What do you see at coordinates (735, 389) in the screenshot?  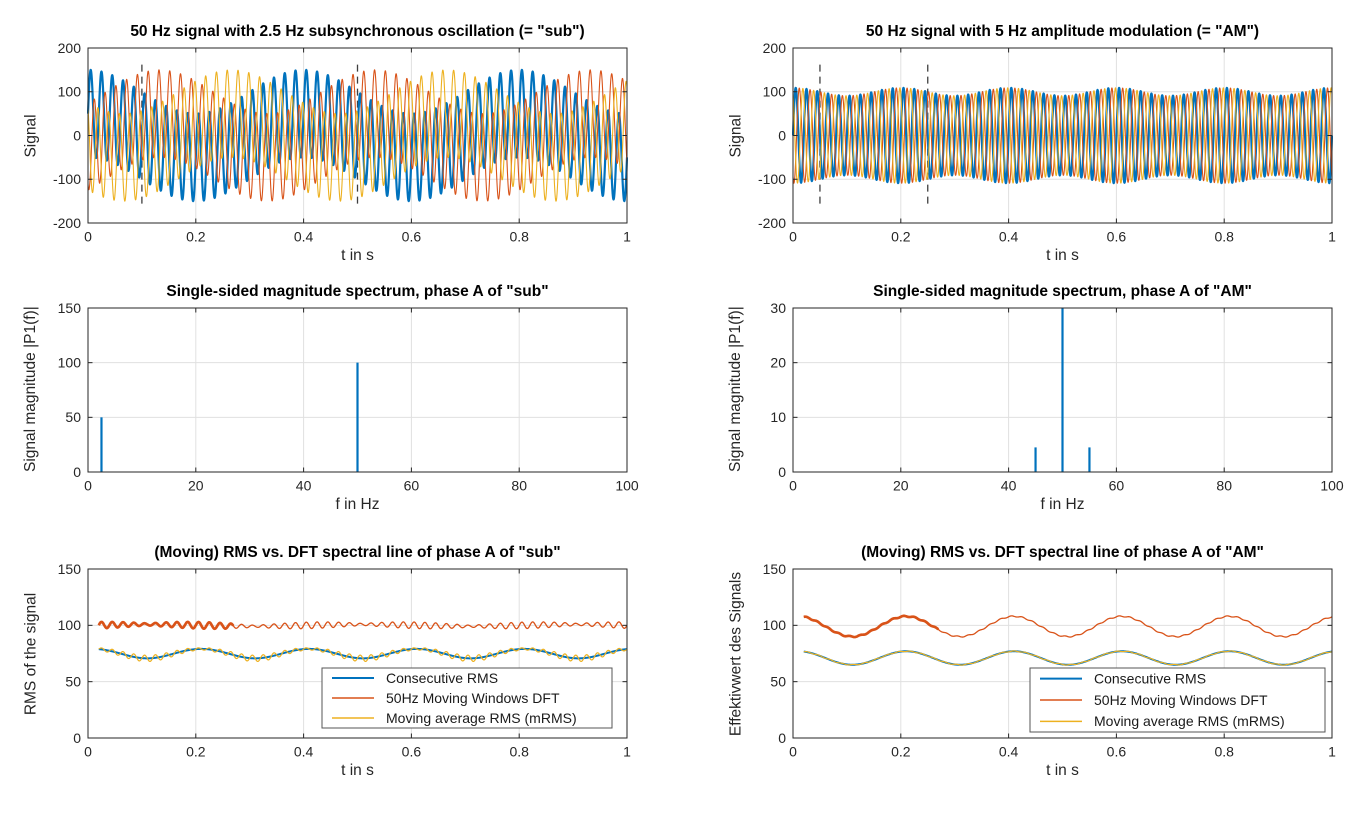 I see `y-axis-label-am-spectrum: Signal magnitude |P1(f)|` at bounding box center [735, 389].